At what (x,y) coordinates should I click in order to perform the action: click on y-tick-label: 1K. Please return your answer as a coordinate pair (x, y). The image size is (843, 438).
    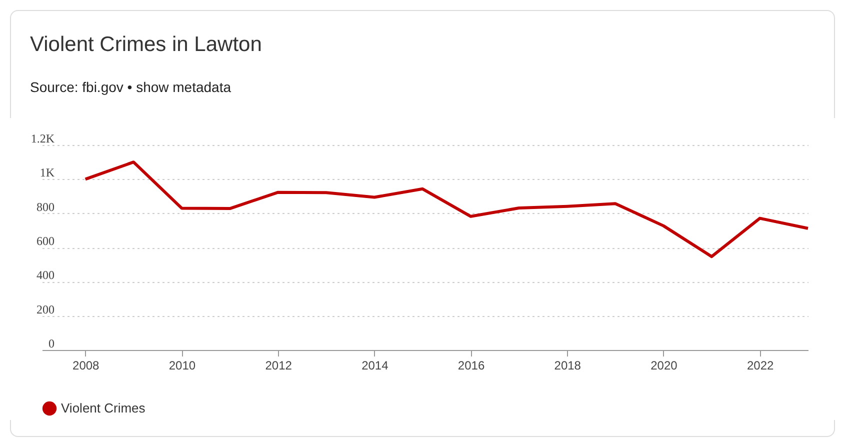
    Looking at the image, I should click on (47, 173).